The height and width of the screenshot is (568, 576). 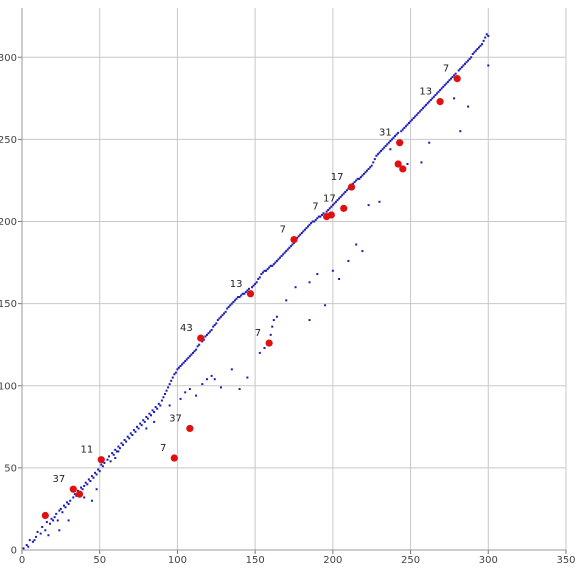 What do you see at coordinates (332, 560) in the screenshot?
I see `x-tick-label: 200` at bounding box center [332, 560].